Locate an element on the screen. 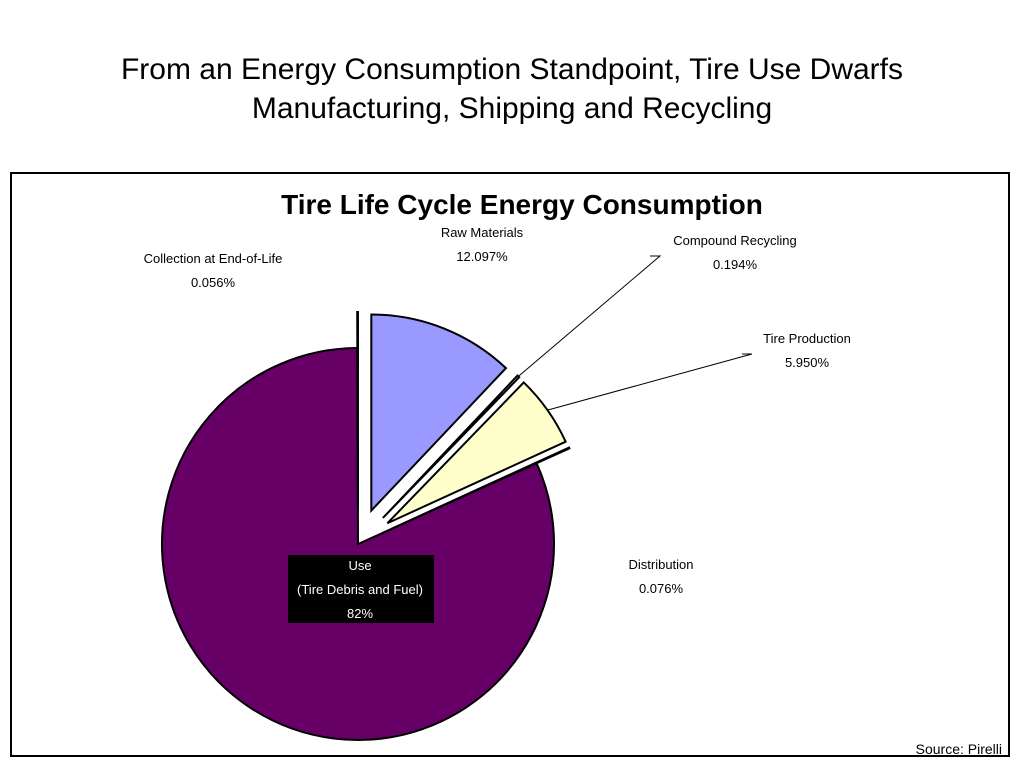 The height and width of the screenshot is (768, 1024). slide-title-line2: Manufacturing, Shipping and Recycling is located at coordinates (512, 108).